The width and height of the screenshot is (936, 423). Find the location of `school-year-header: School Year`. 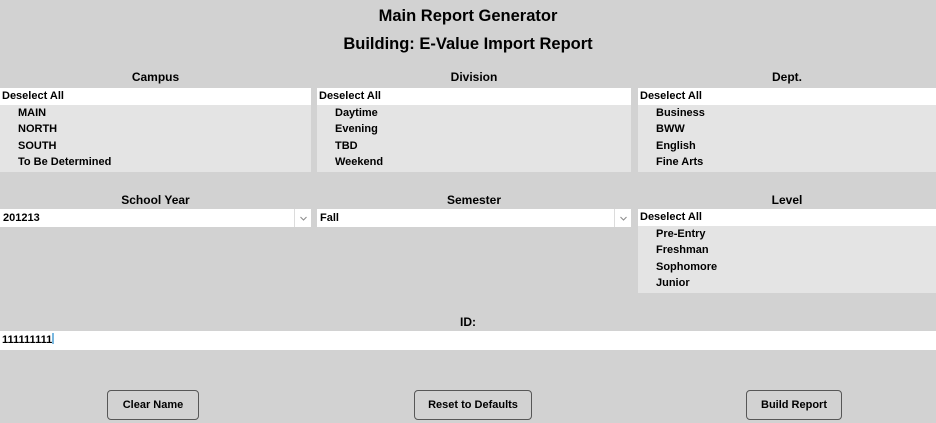

school-year-header: School Year is located at coordinates (155, 200).